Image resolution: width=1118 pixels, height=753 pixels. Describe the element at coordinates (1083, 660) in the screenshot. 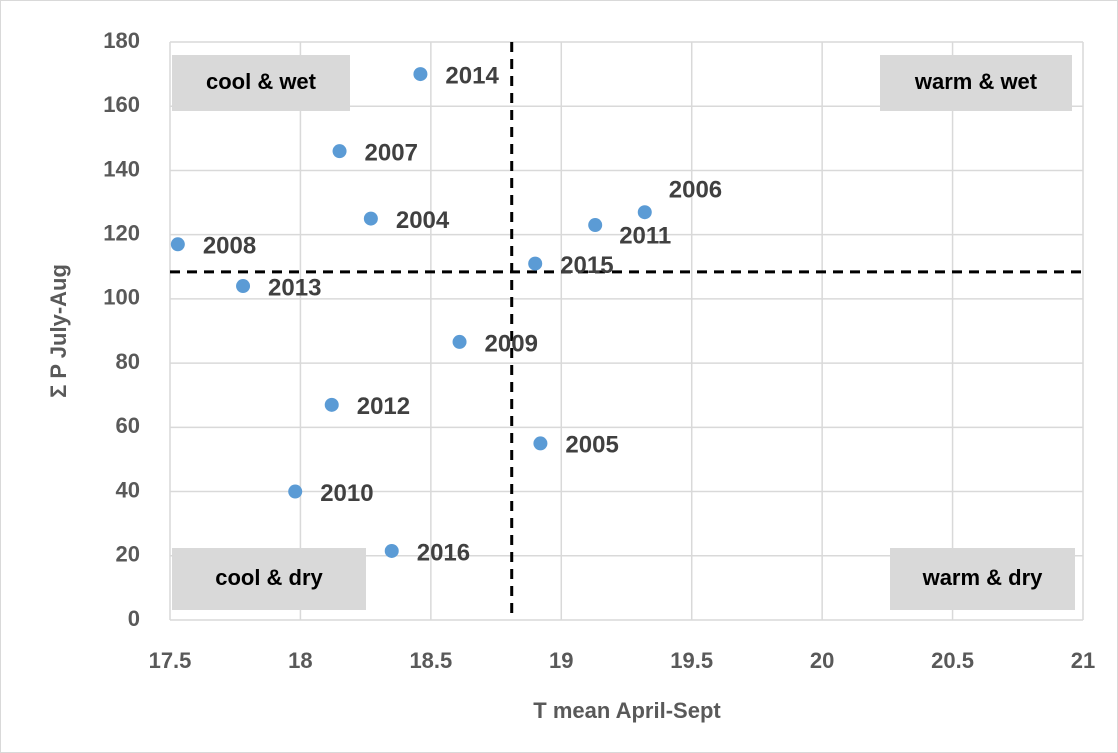

I see `x-tick-label: 21` at that location.